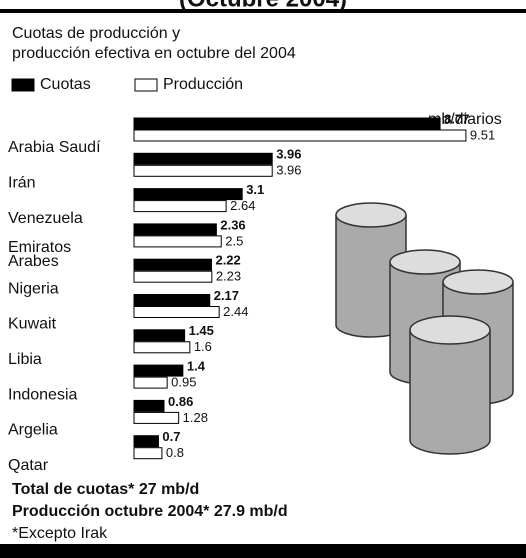  I want to click on category-label: Kuwait, so click(32, 324).